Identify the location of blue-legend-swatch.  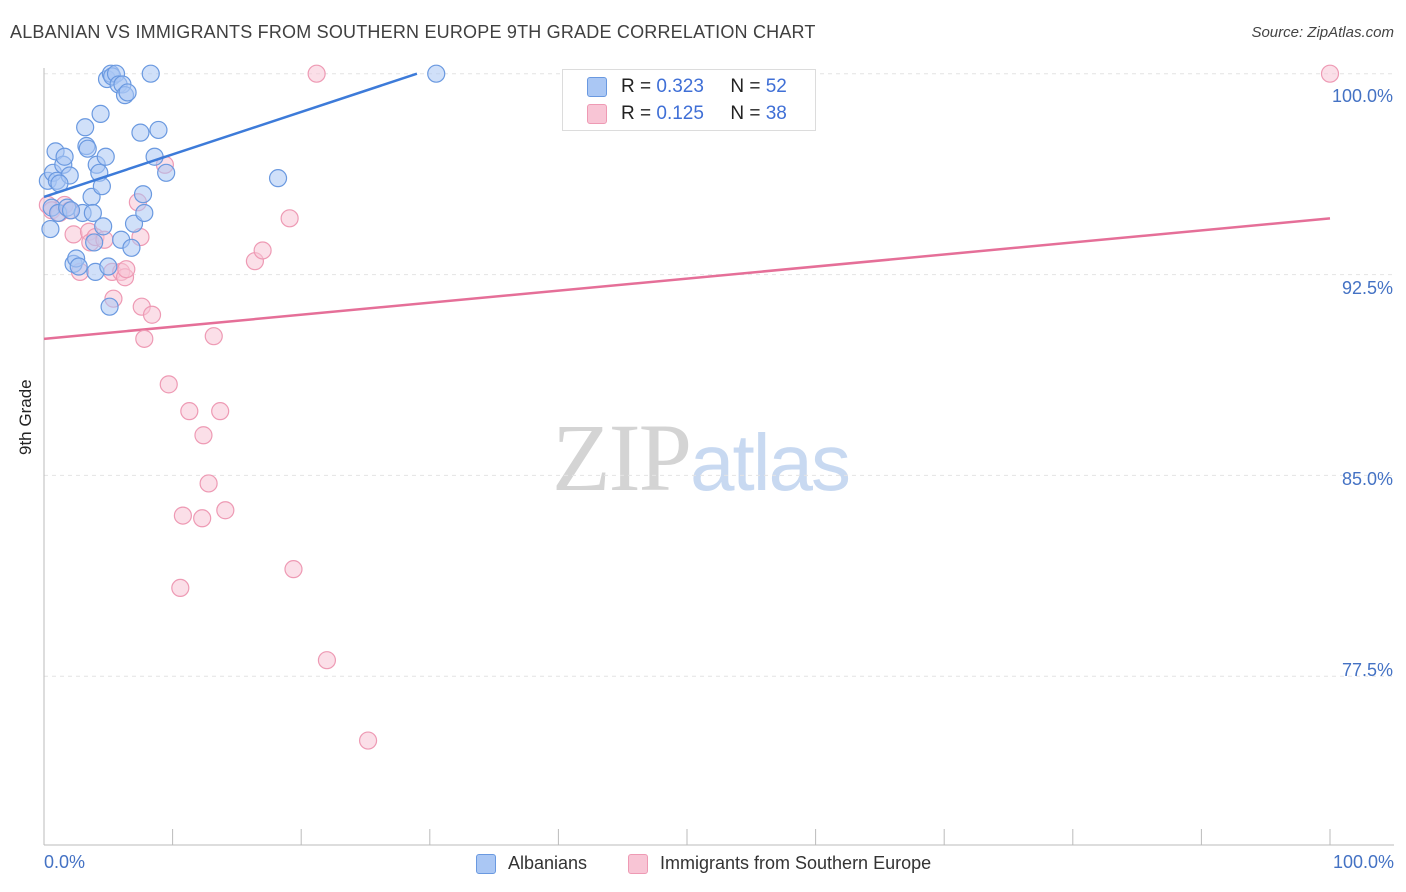
(486, 864).